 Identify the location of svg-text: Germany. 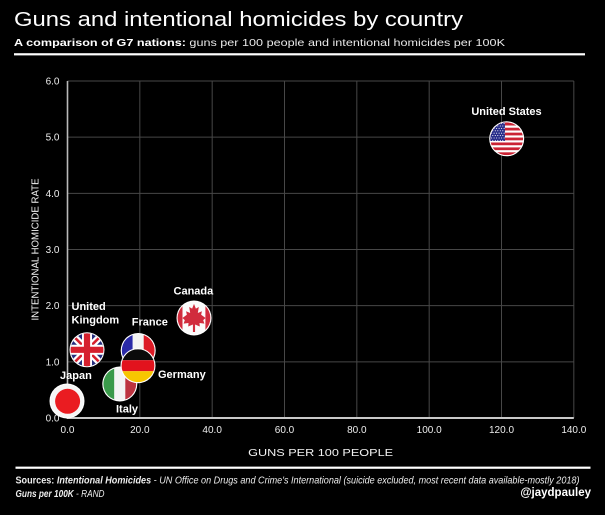
(182, 375).